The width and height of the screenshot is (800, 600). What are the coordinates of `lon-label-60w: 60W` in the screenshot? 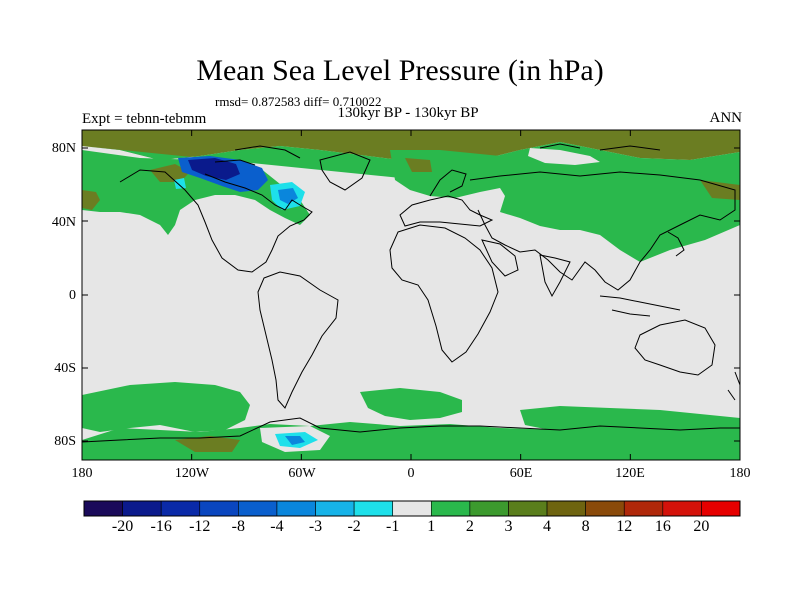 It's located at (302, 473).